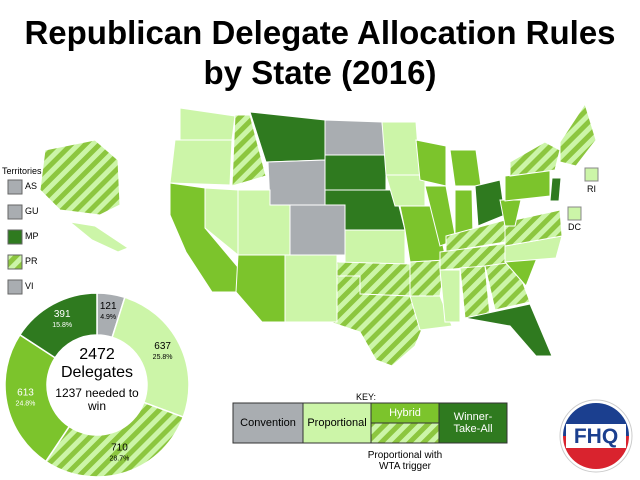 The height and width of the screenshot is (480, 640). Describe the element at coordinates (97, 354) in the screenshot. I see `total: 2472` at that location.